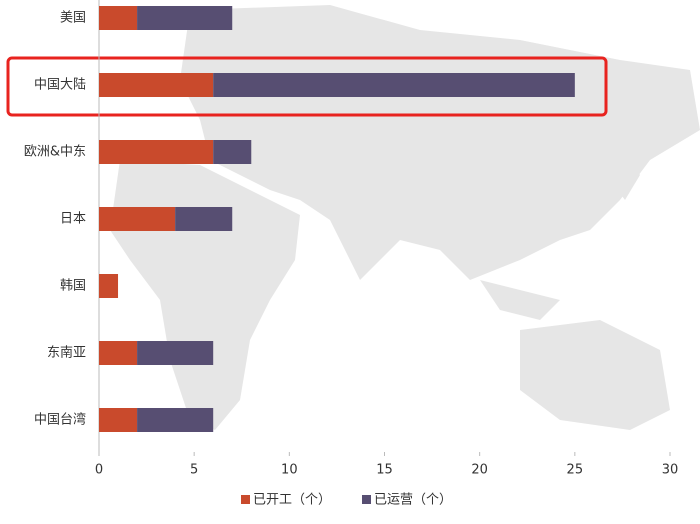 The height and width of the screenshot is (524, 700). Describe the element at coordinates (384, 470) in the screenshot. I see `x-tick-label: 15` at that location.